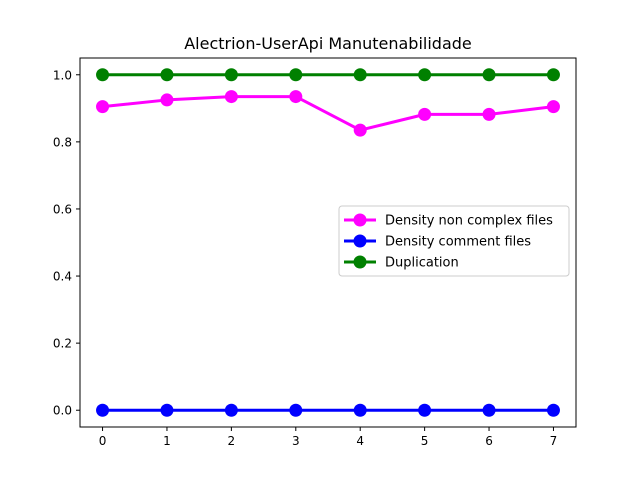  Describe the element at coordinates (62, 277) in the screenshot. I see `y-tick-label: 0.4` at that location.